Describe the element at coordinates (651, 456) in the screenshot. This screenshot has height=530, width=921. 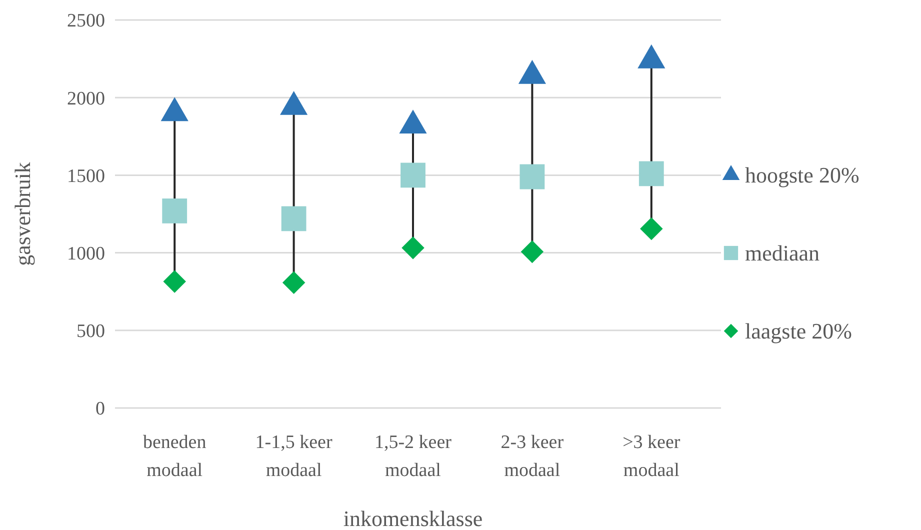
I see `x-tick-label: >3 keer modaal` at that location.